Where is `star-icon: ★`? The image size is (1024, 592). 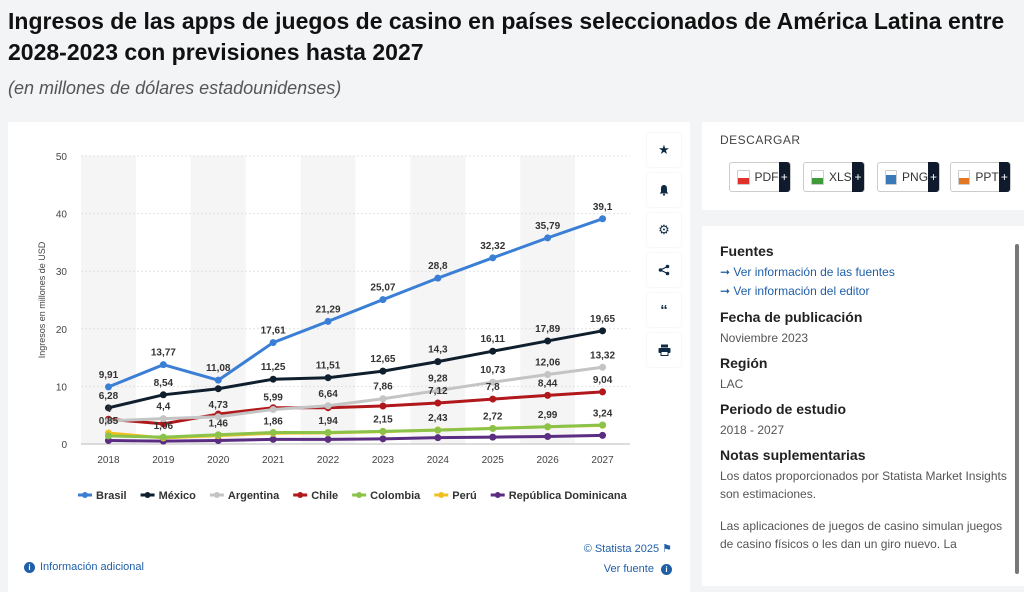 star-icon: ★ is located at coordinates (664, 150).